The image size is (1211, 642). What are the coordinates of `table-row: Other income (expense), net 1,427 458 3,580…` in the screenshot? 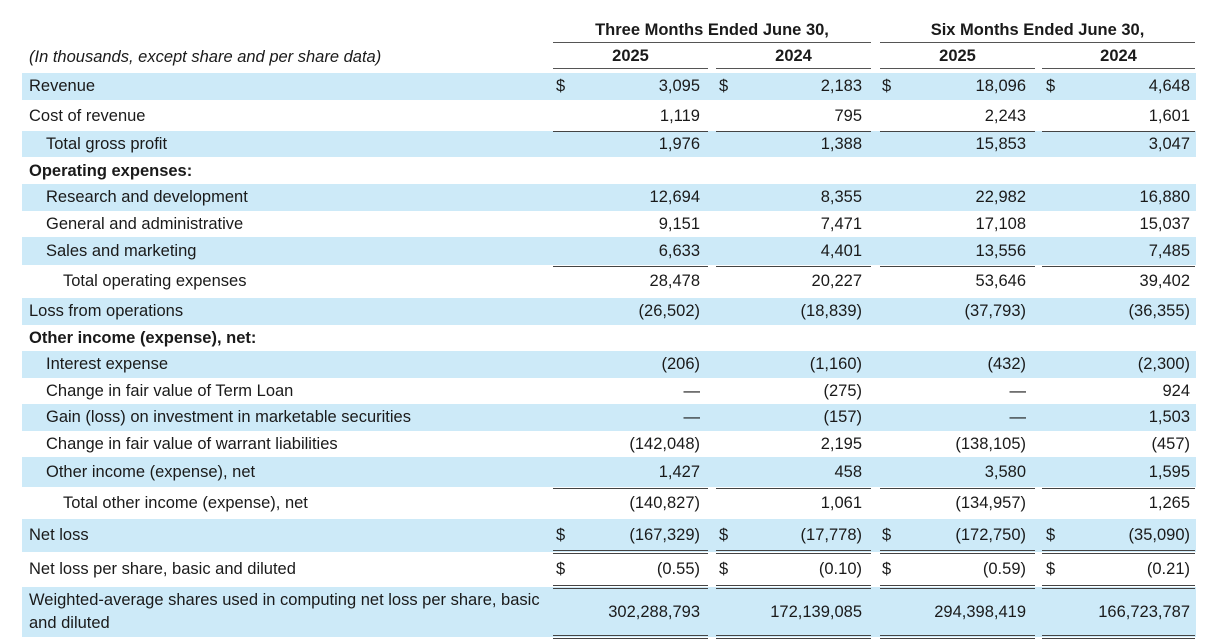 It's located at (605, 472).